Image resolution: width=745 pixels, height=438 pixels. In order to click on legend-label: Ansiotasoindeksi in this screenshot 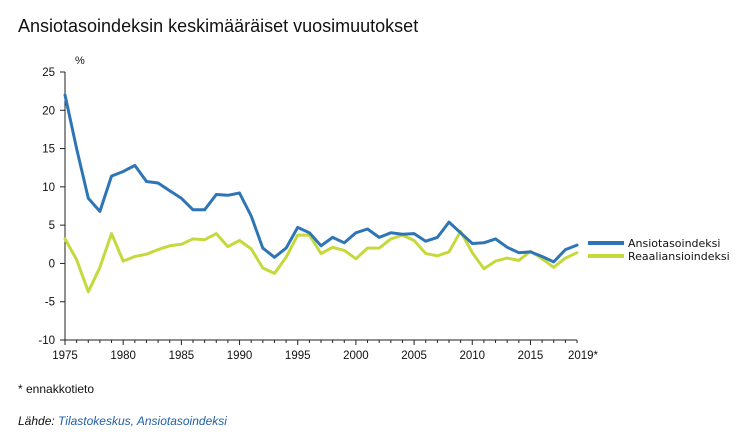, I will do `click(674, 243)`.